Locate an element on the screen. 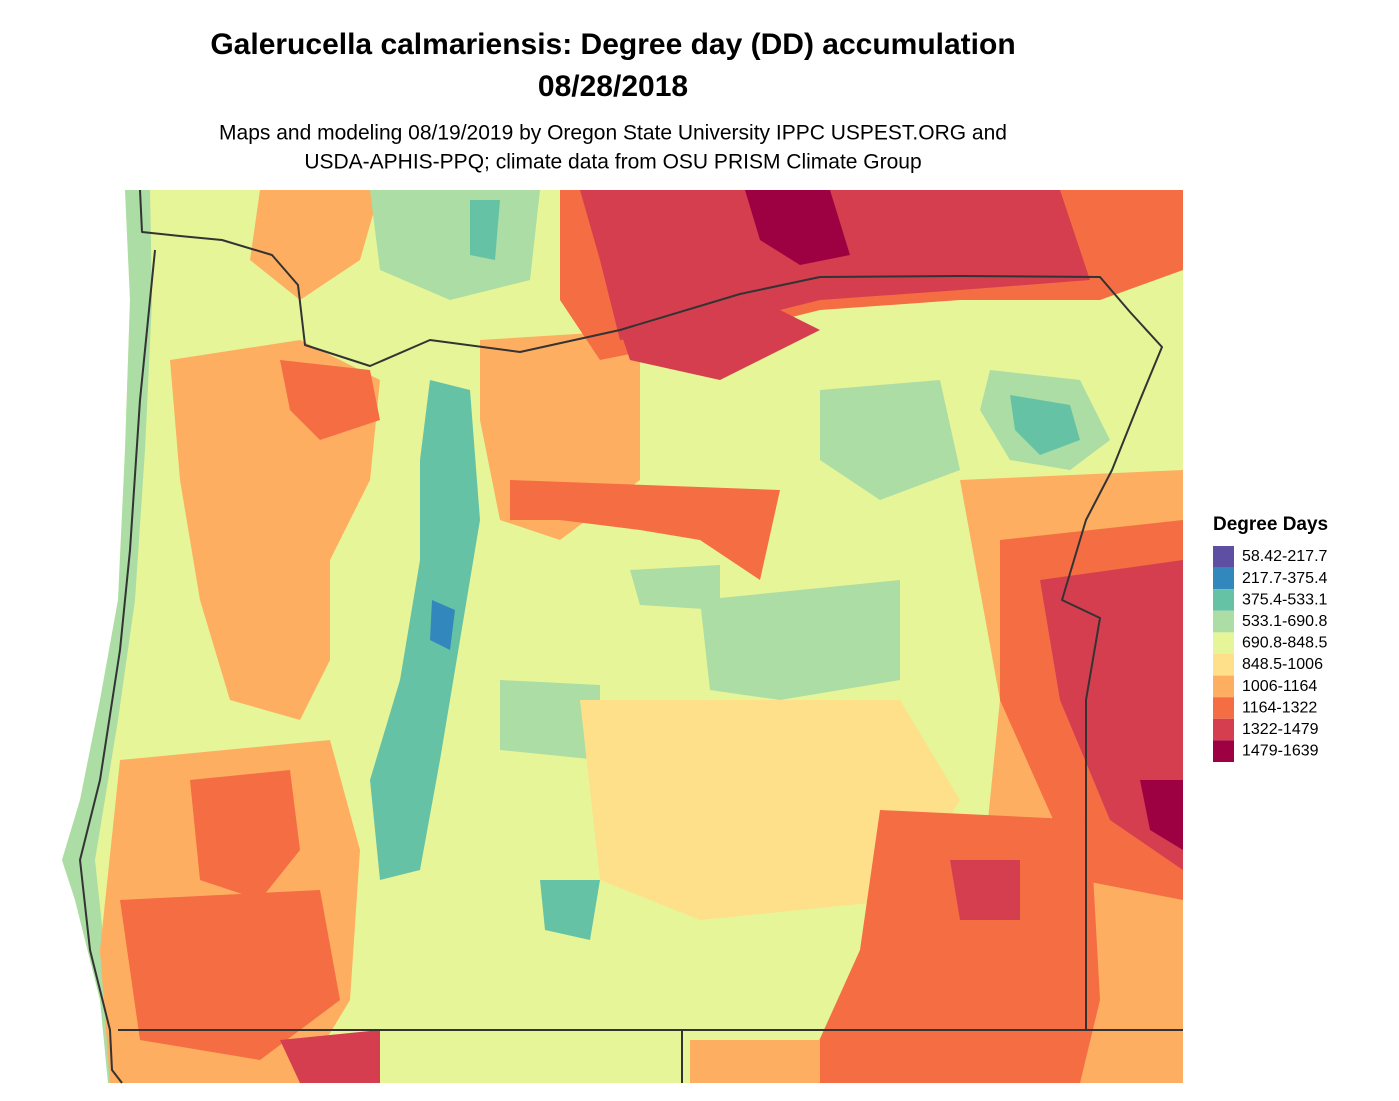 This screenshot has width=1399, height=1101. legend-label: 375.4-533.1 is located at coordinates (1285, 599).